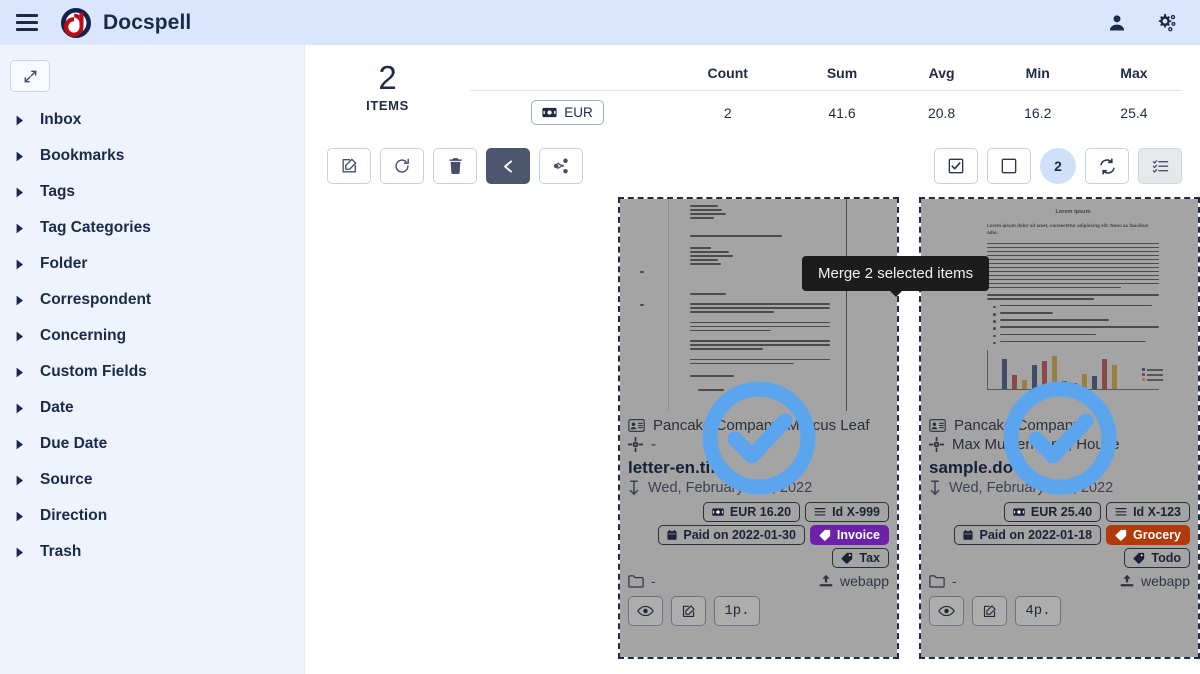 The height and width of the screenshot is (674, 1200). What do you see at coordinates (152, 120) in the screenshot?
I see `sidebar-item-inbox: Inbox` at bounding box center [152, 120].